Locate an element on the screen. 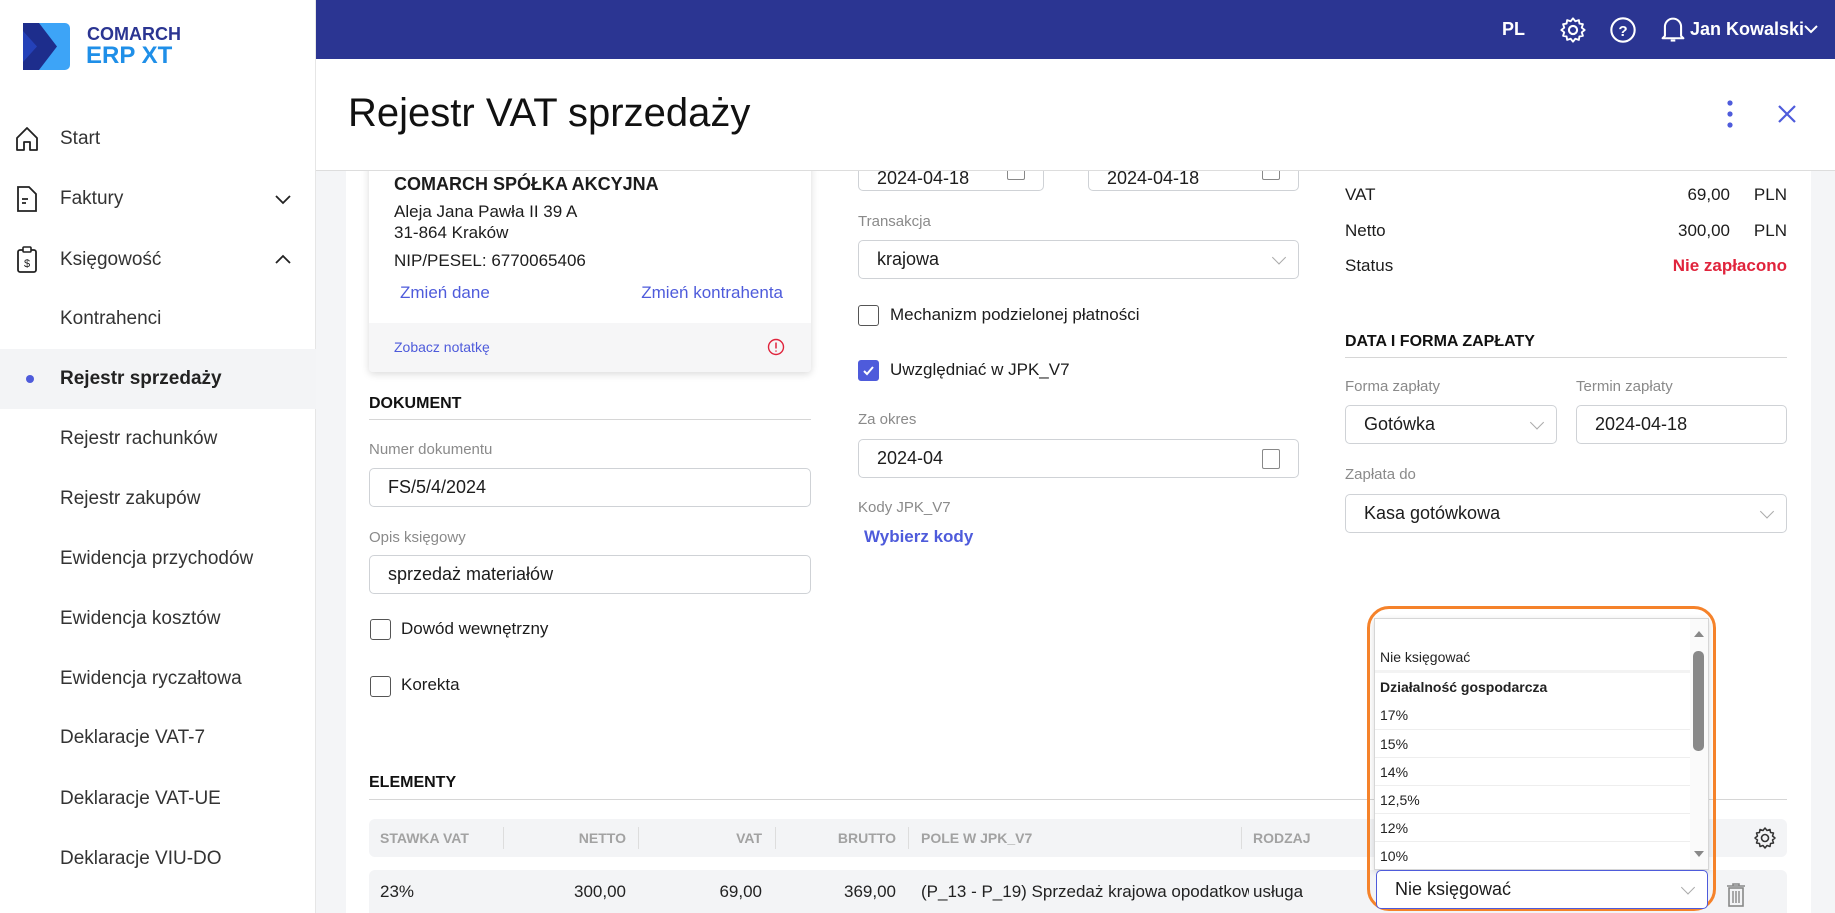 Image resolution: width=1835 pixels, height=913 pixels. pay-to-value: Kasa gotówkowa is located at coordinates (1432, 513).